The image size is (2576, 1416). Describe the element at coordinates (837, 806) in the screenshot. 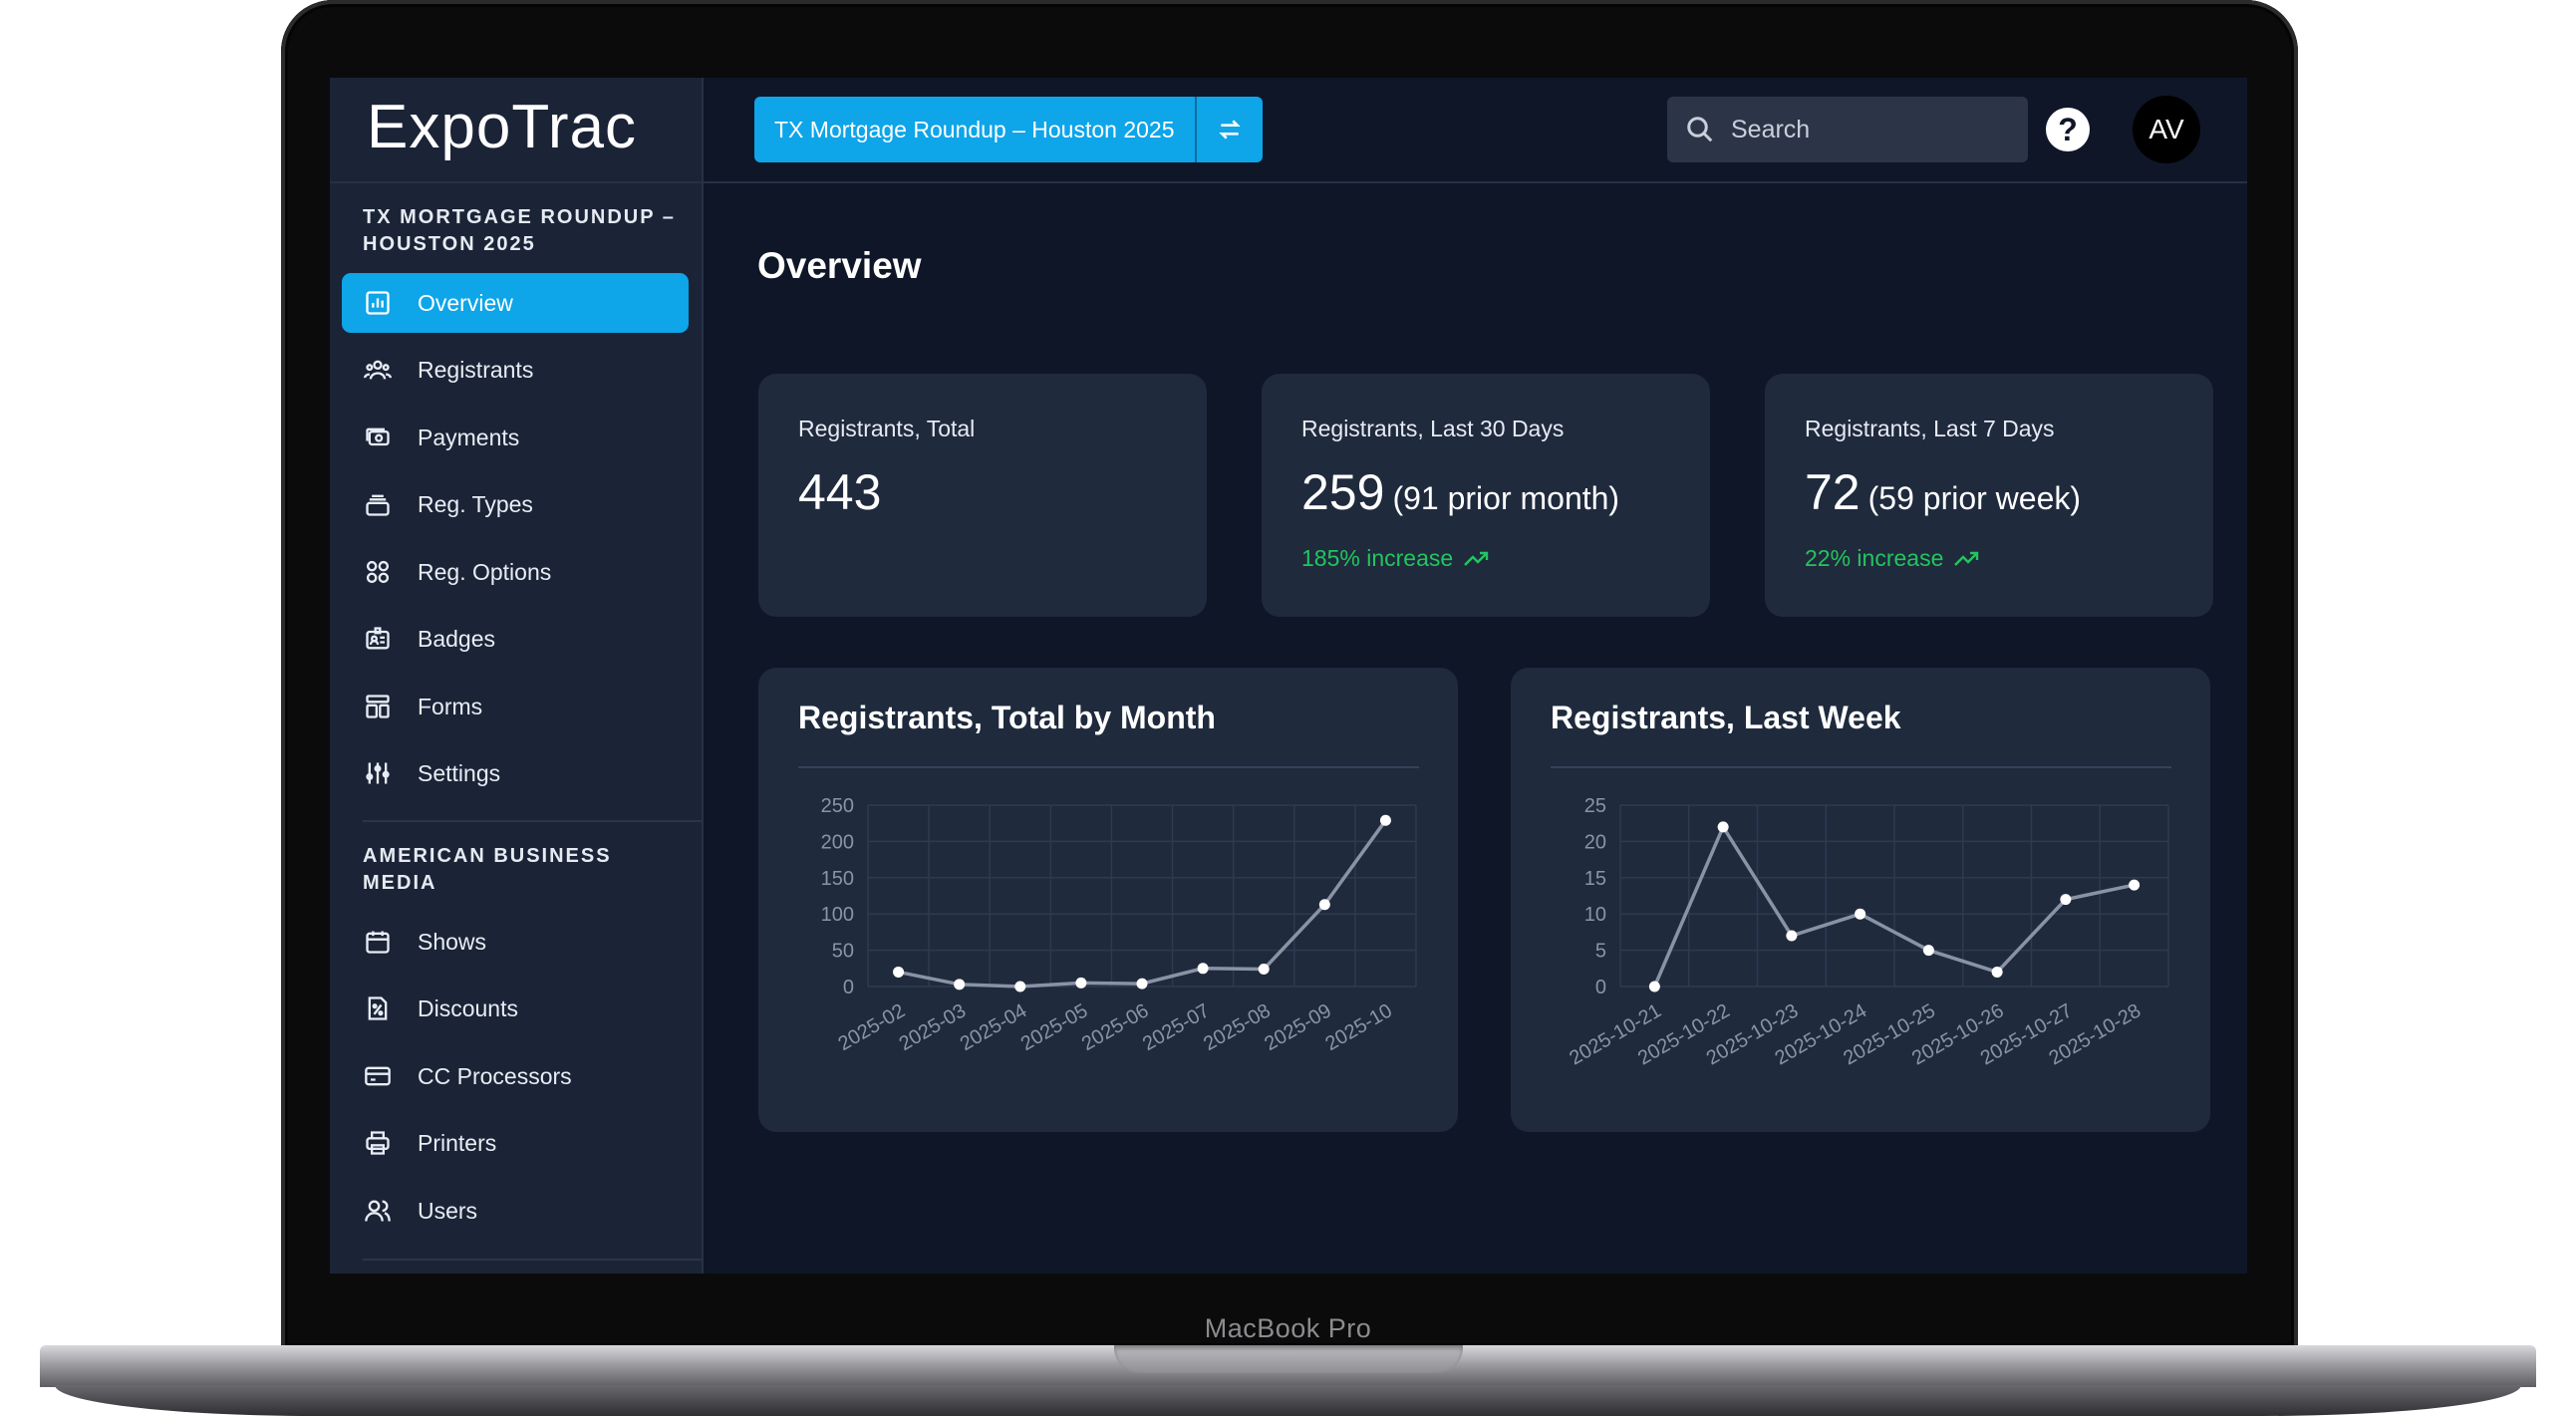

I see `y-tick-label: 250` at that location.